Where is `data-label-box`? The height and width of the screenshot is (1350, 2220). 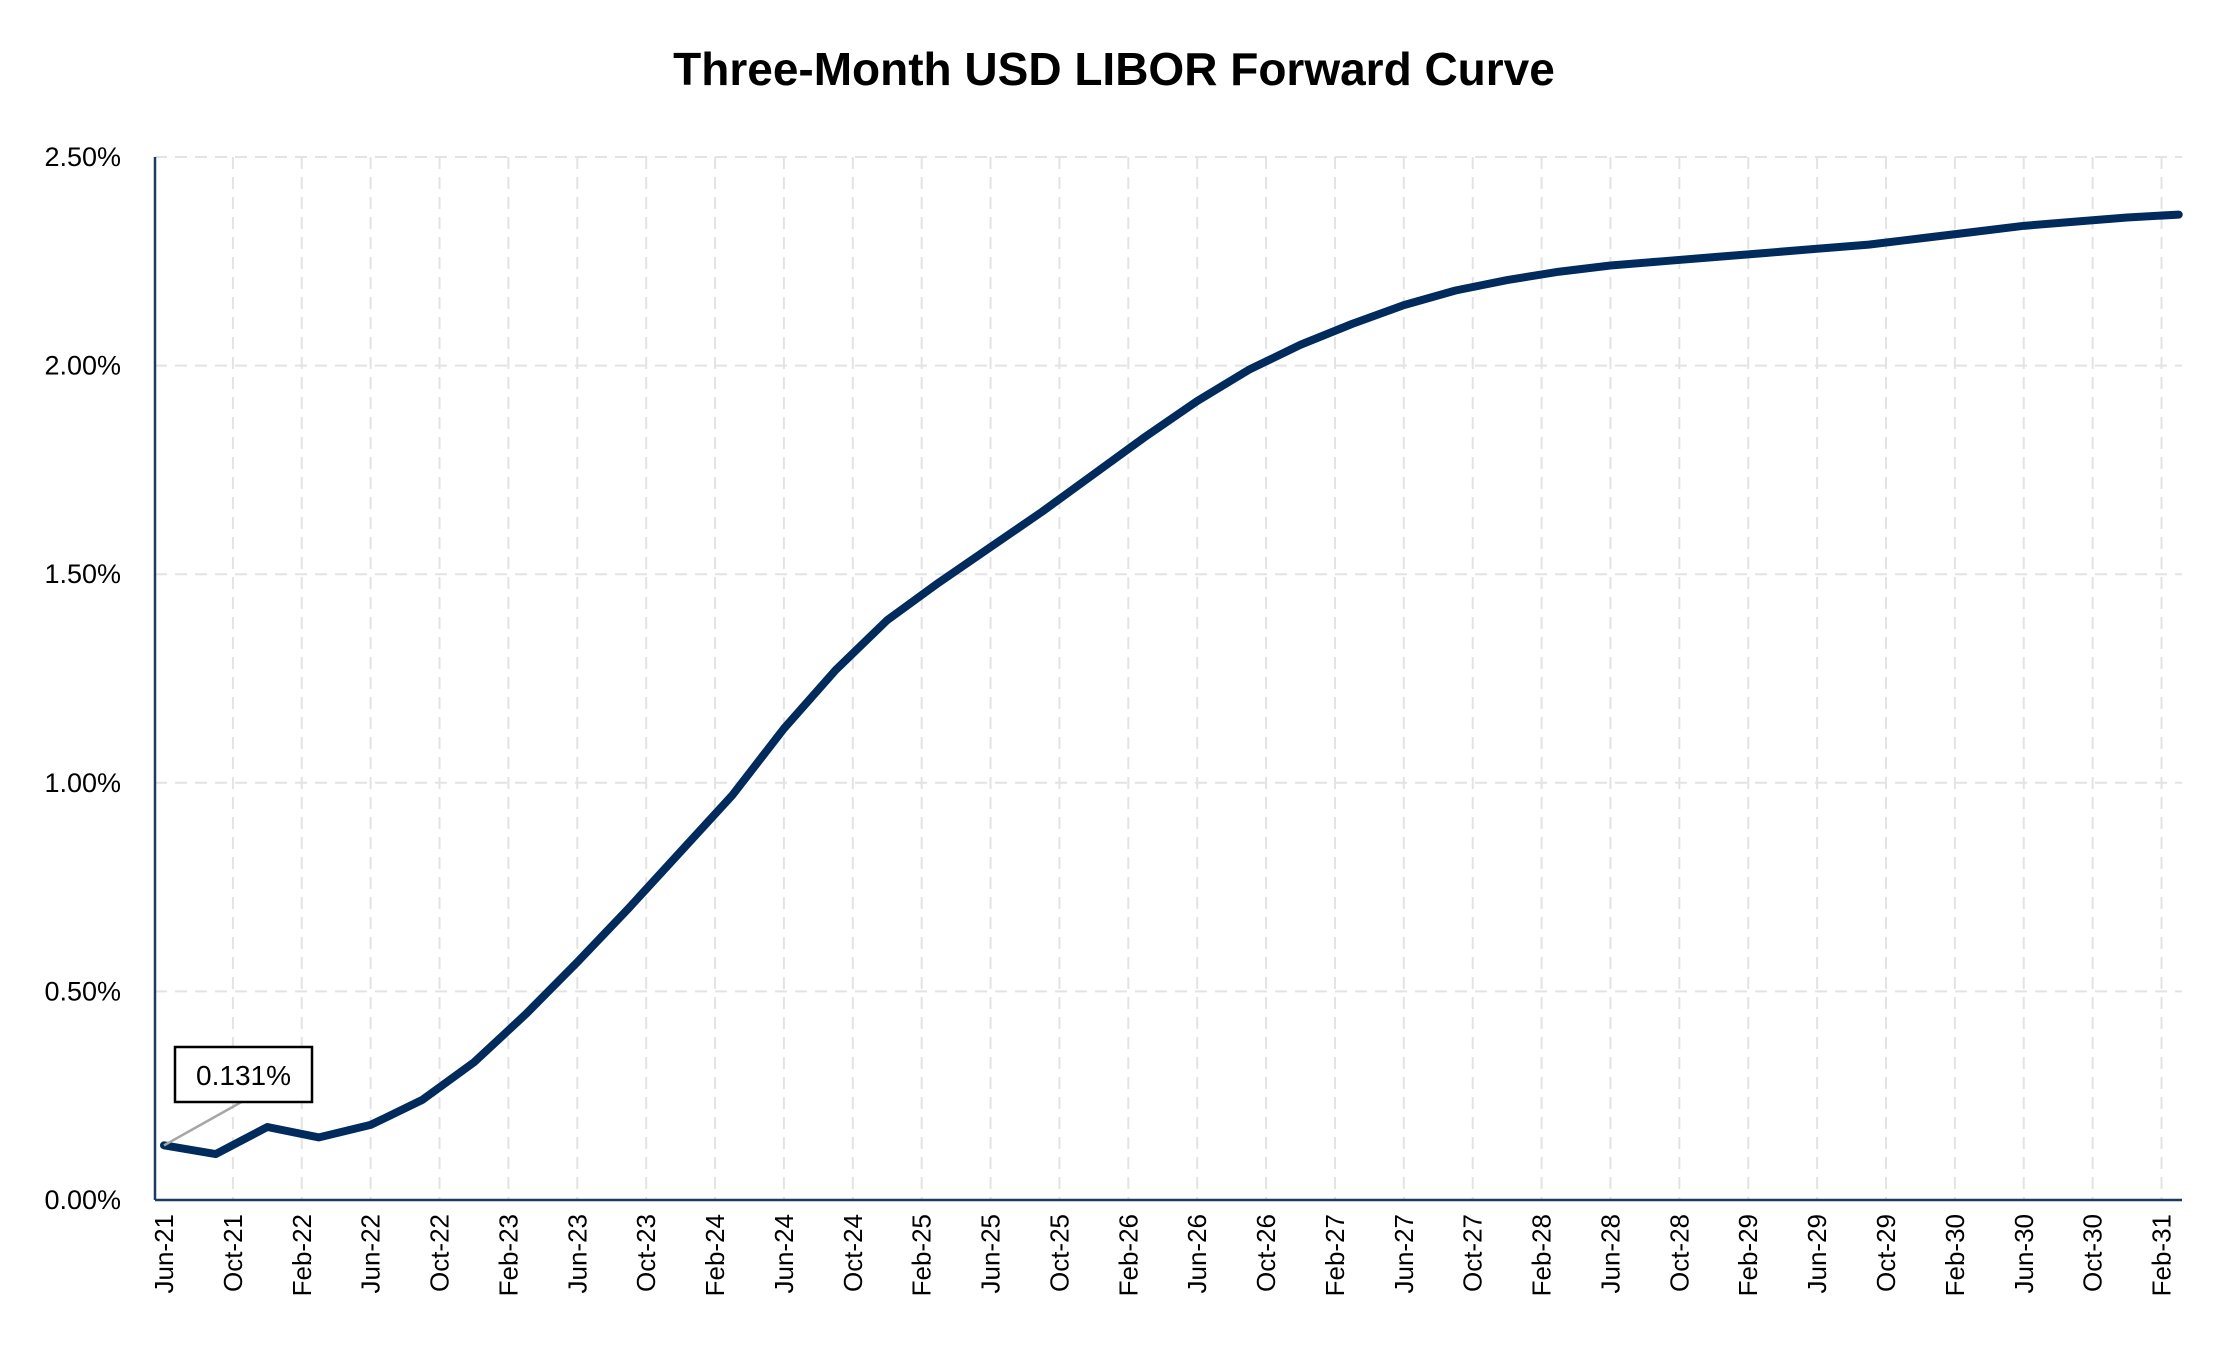 data-label-box is located at coordinates (243, 1074).